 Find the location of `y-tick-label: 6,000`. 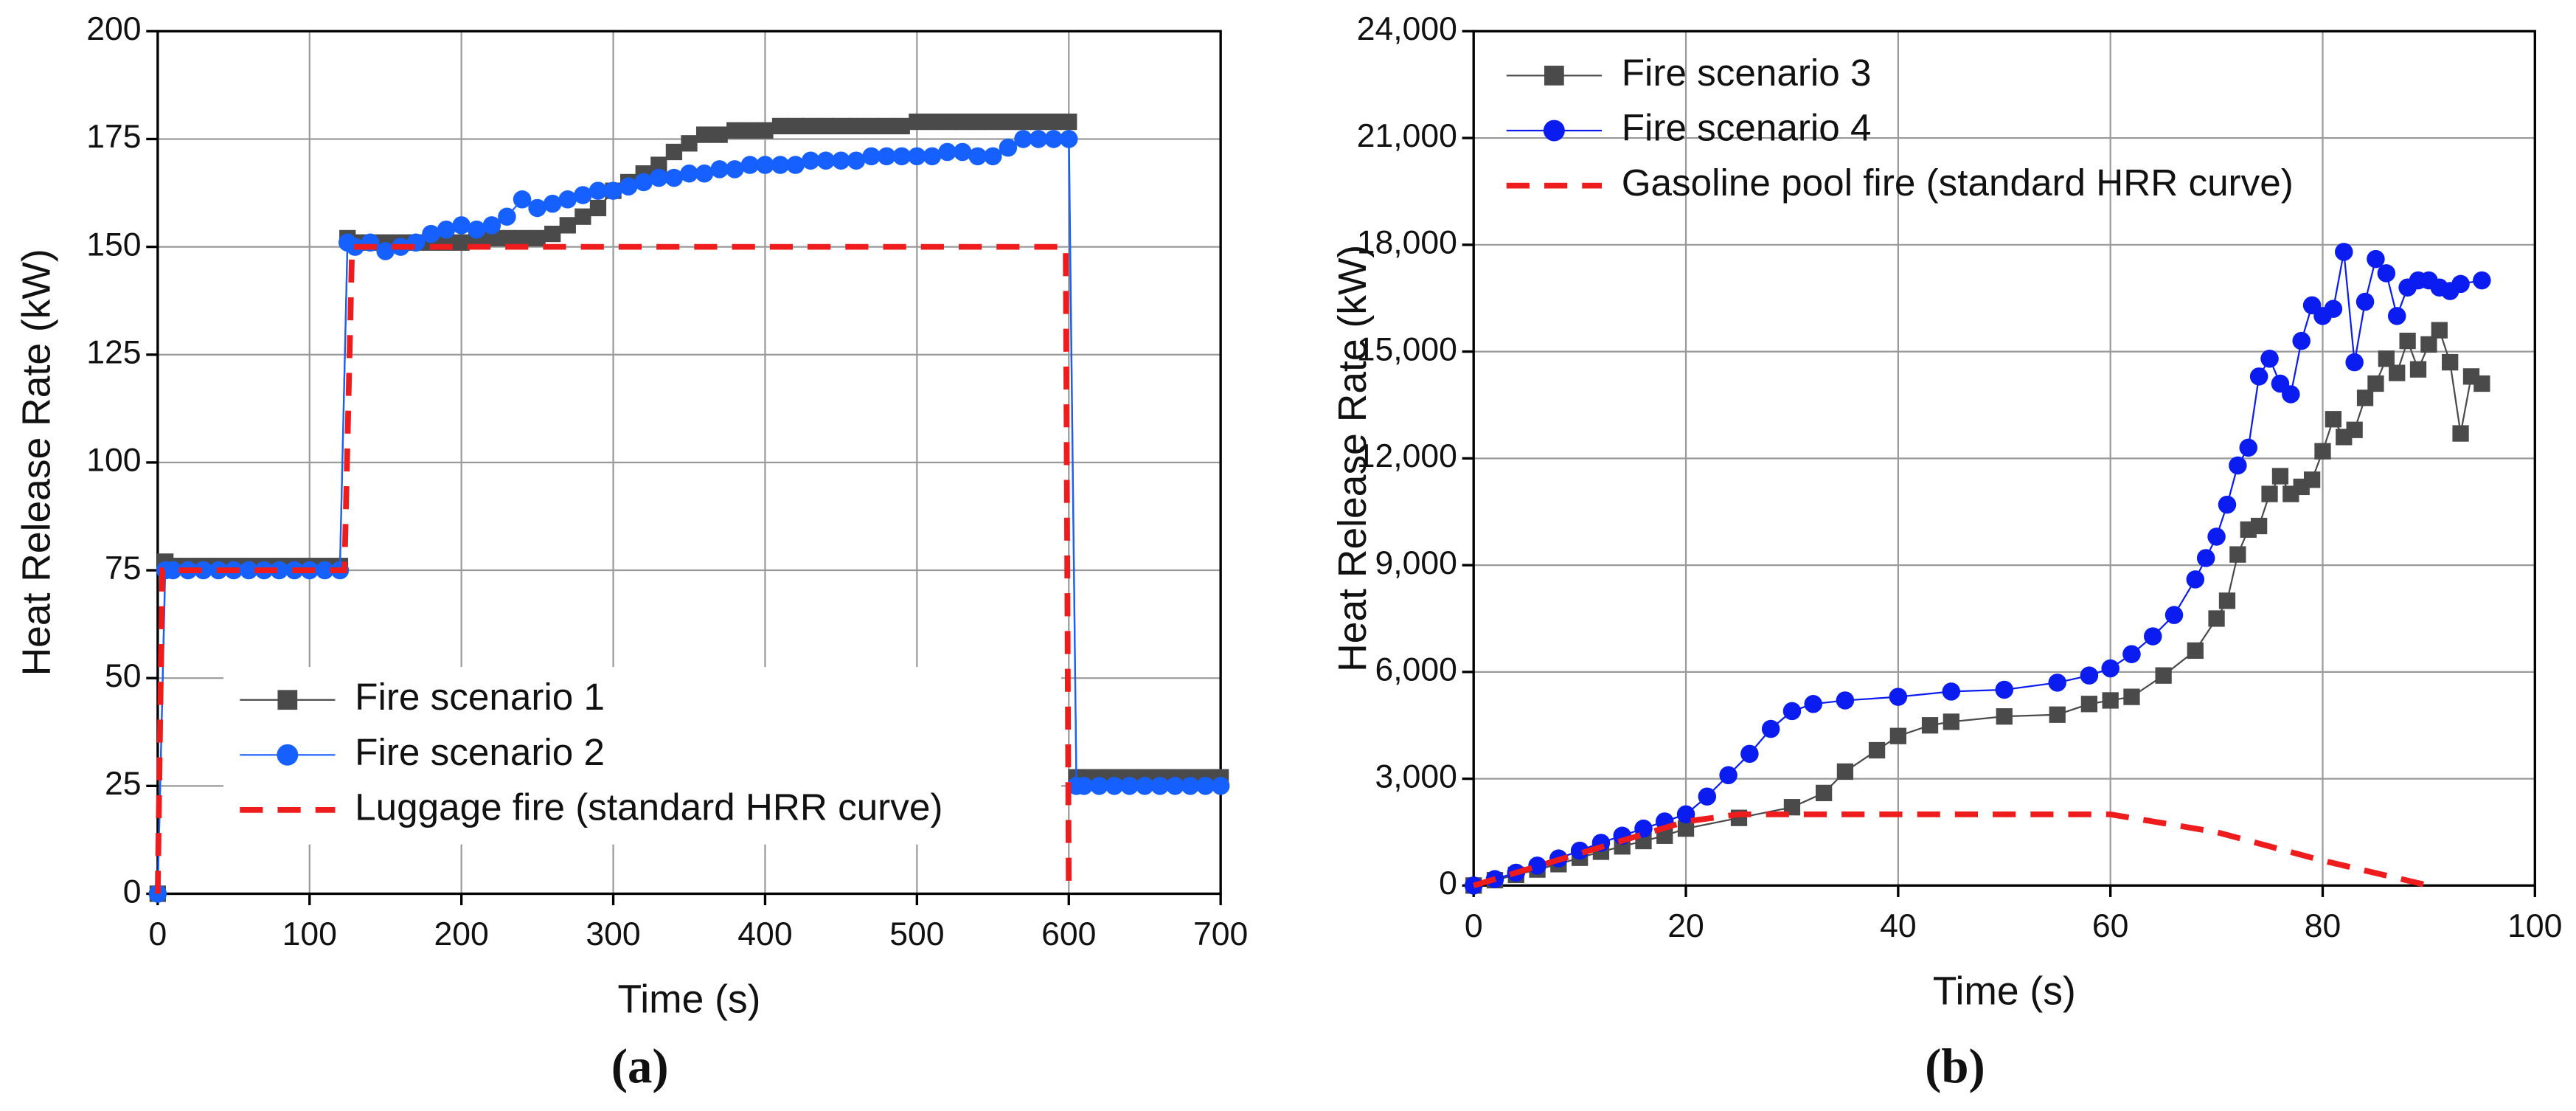

y-tick-label: 6,000 is located at coordinates (1416, 670).